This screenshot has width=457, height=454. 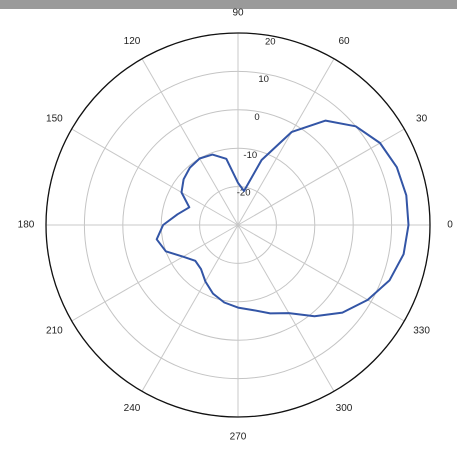 I want to click on radial-tick-label: 20, so click(x=270, y=41).